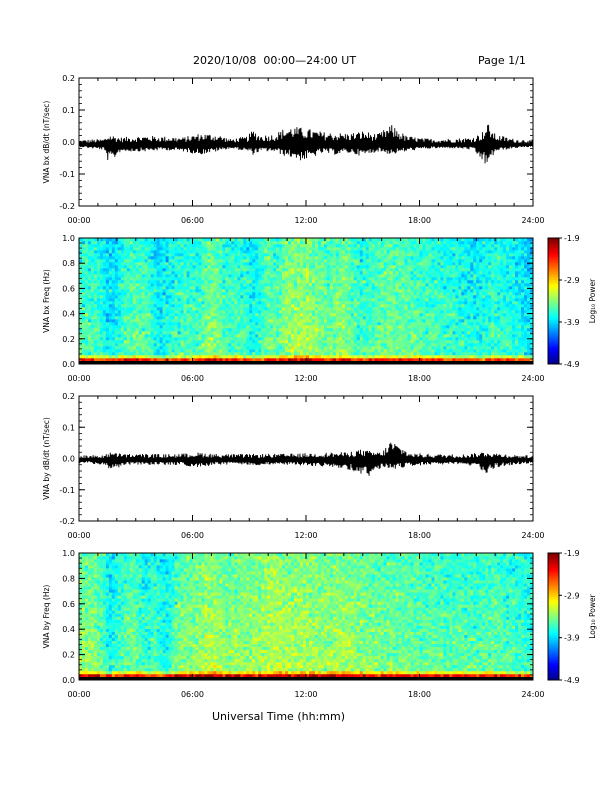 The width and height of the screenshot is (612, 792). Describe the element at coordinates (306, 144) in the screenshot. I see `series-line` at that location.